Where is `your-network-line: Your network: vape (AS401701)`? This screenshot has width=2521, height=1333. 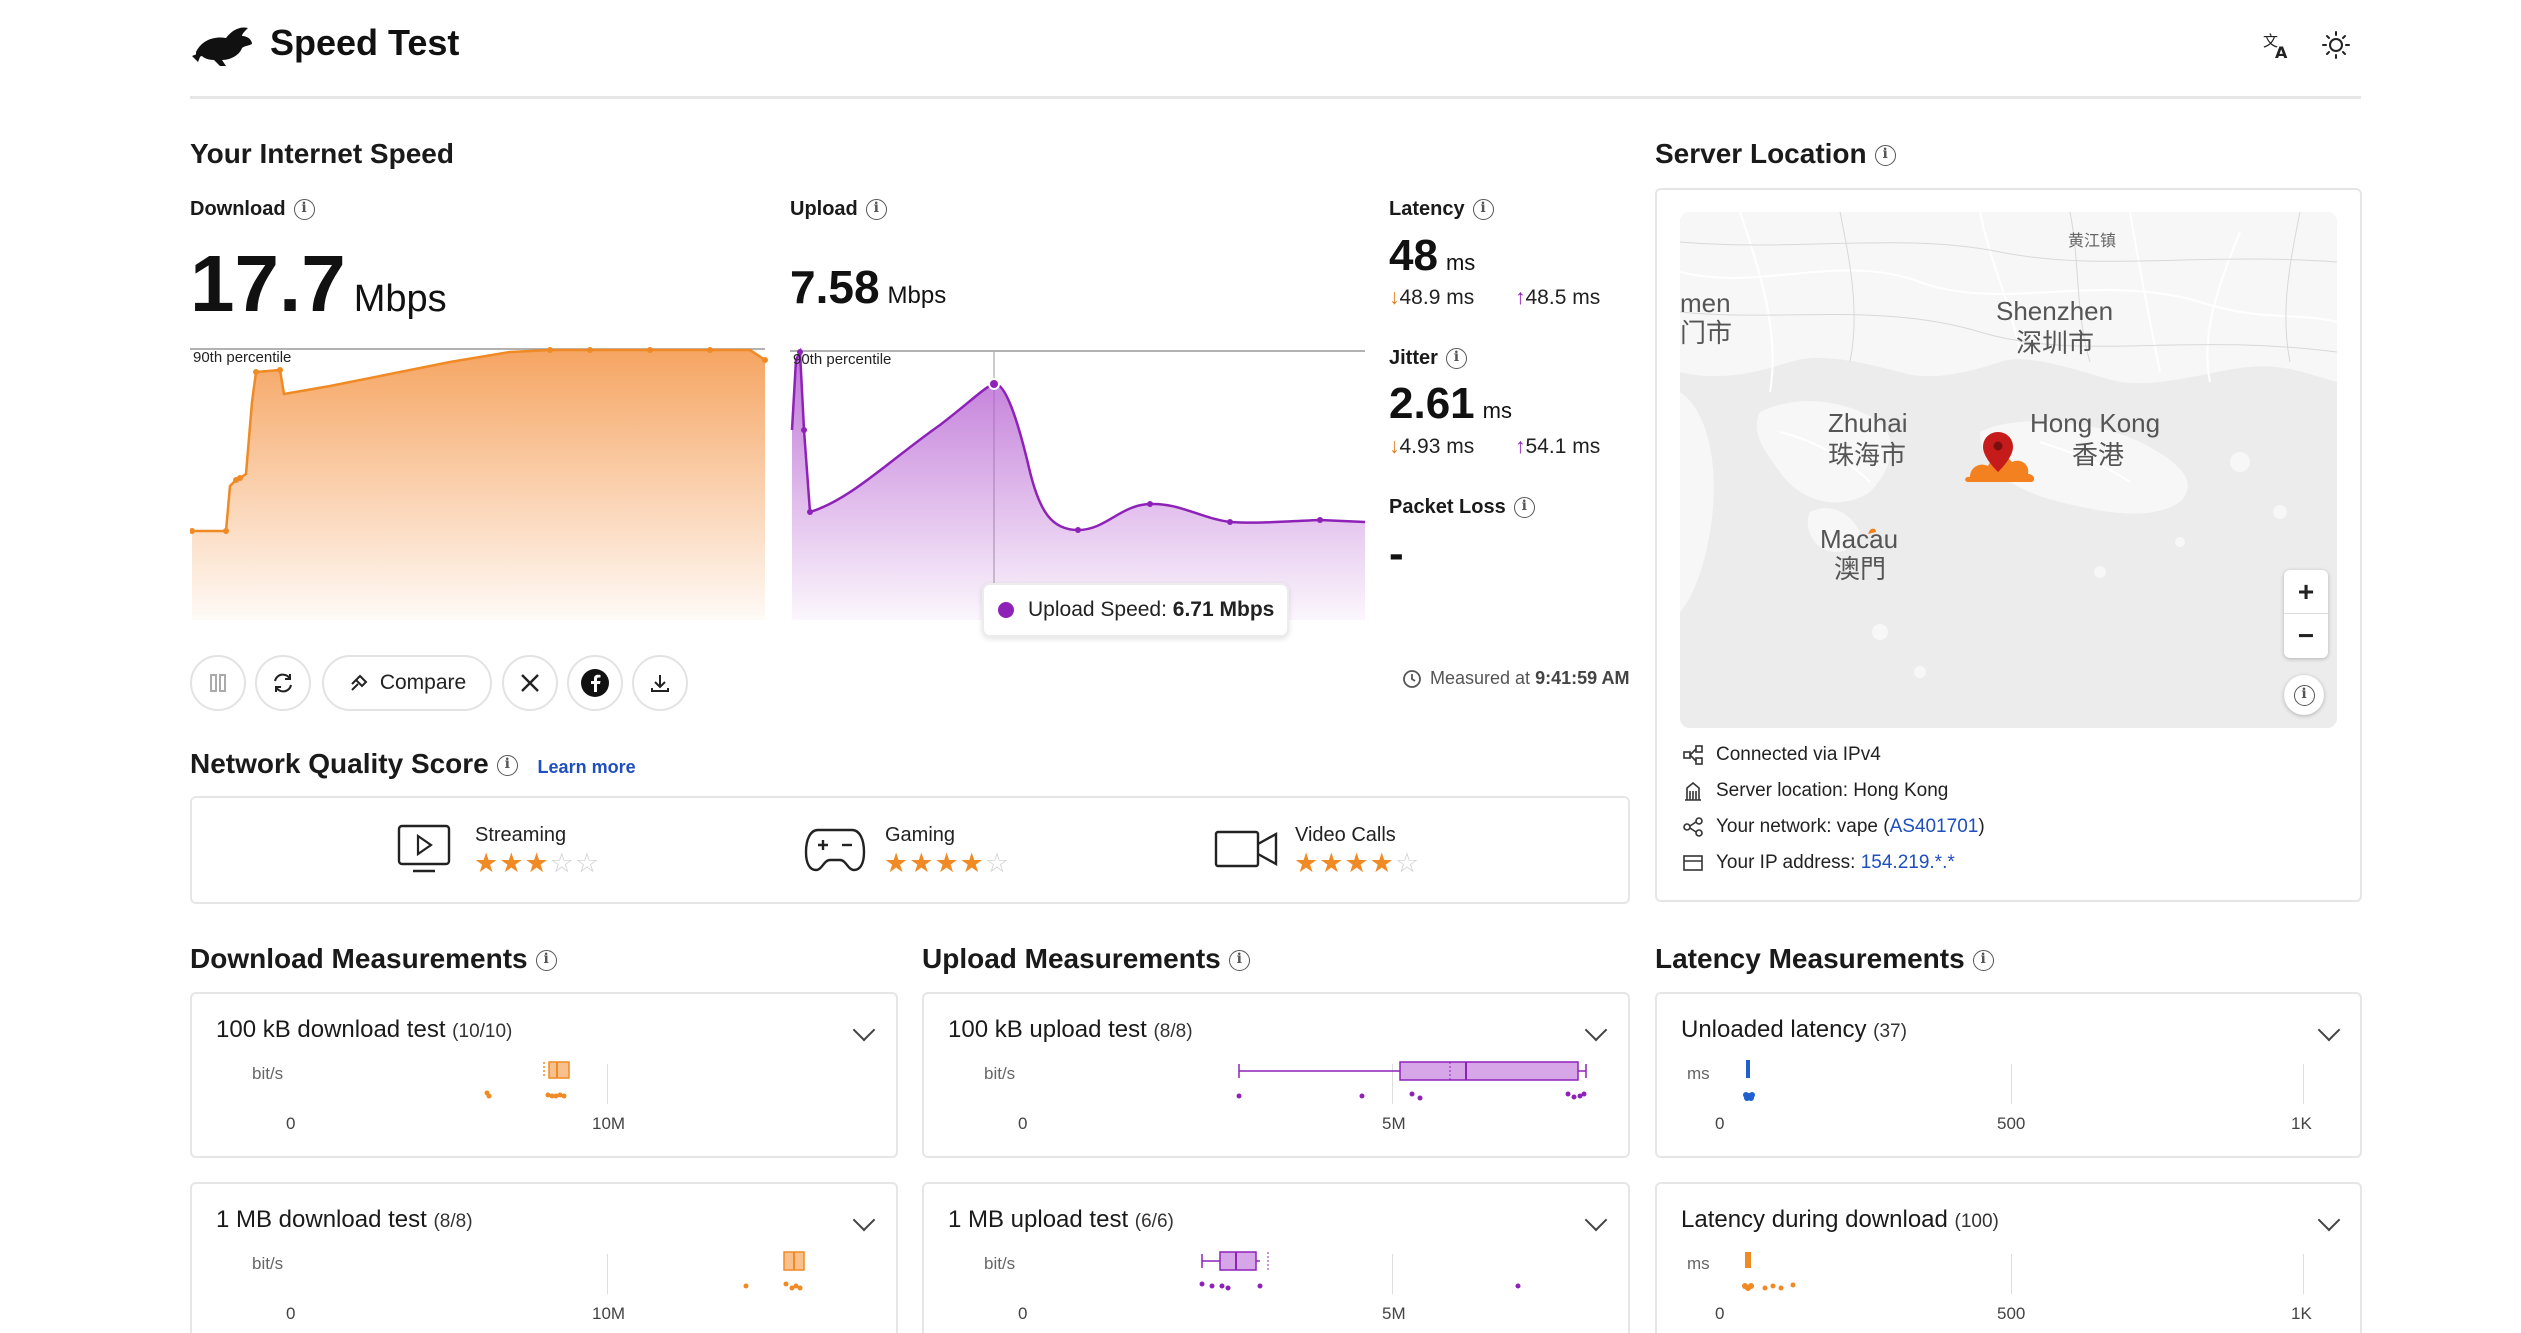
your-network-line: Your network: vape (AS401701) is located at coordinates (1833, 827).